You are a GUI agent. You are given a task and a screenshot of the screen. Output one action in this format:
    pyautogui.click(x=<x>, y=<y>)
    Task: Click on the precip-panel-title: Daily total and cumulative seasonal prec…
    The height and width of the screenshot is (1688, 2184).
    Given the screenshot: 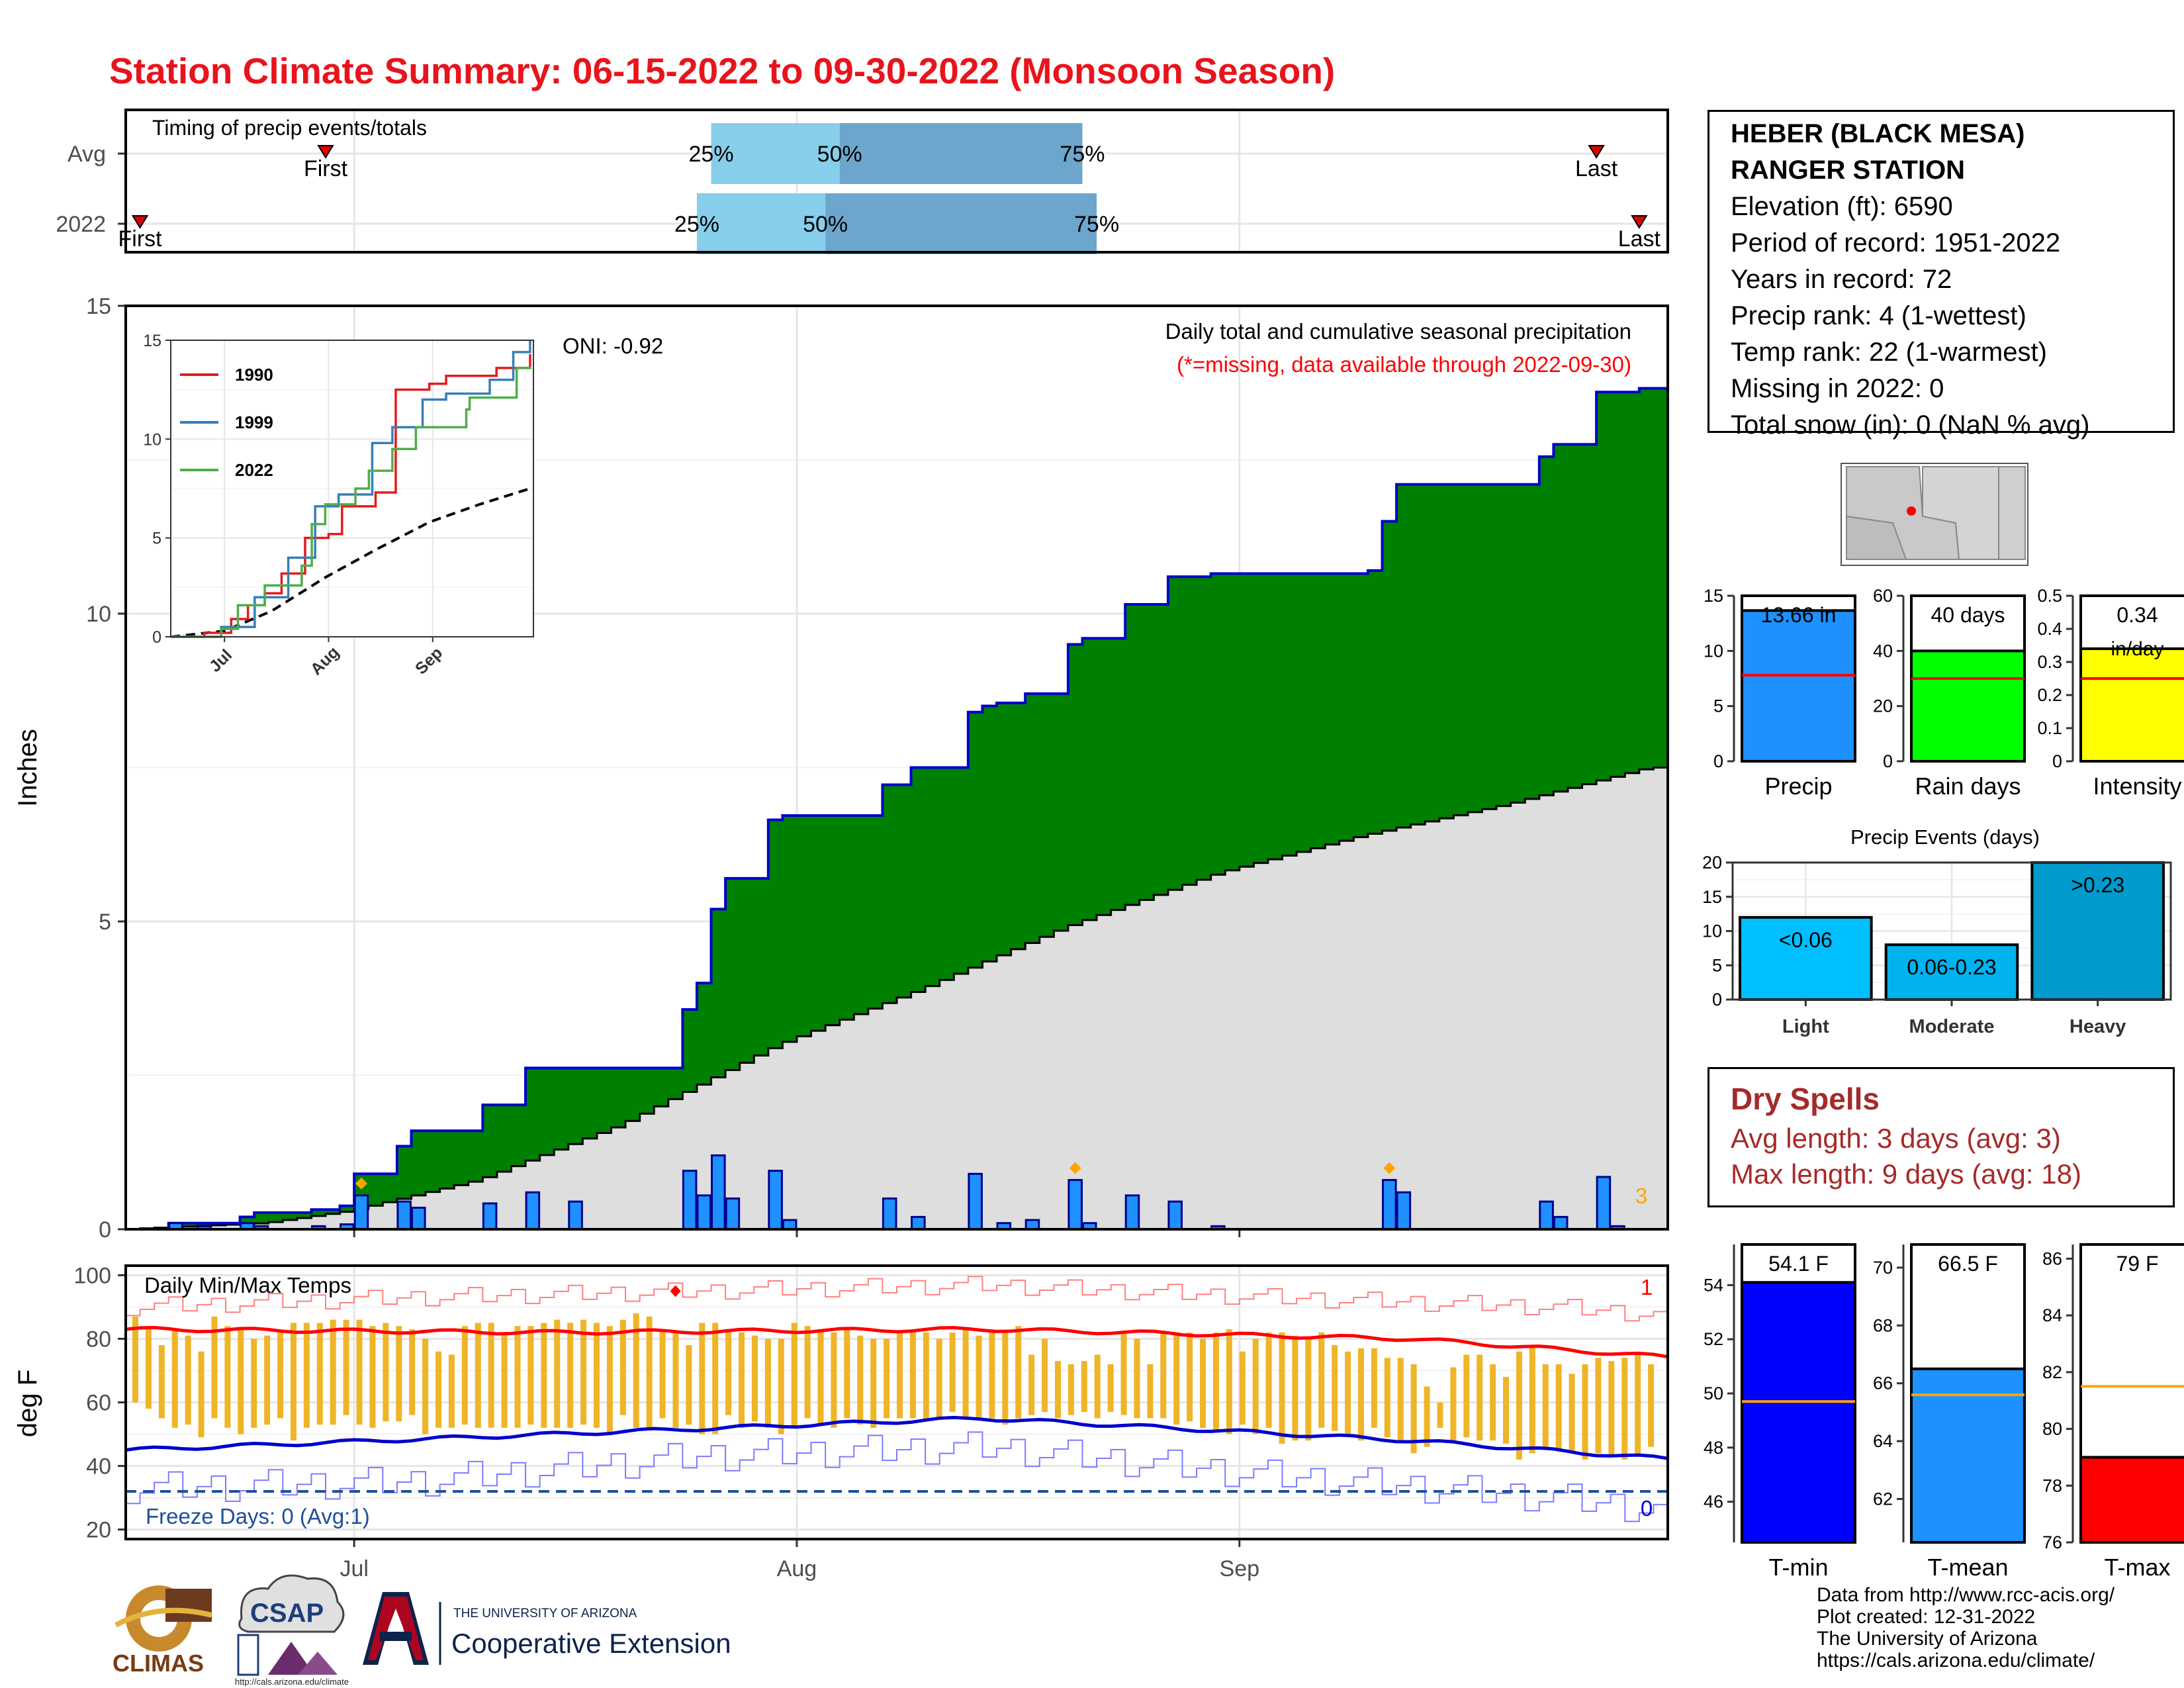 What is the action you would take?
    pyautogui.click(x=1398, y=331)
    